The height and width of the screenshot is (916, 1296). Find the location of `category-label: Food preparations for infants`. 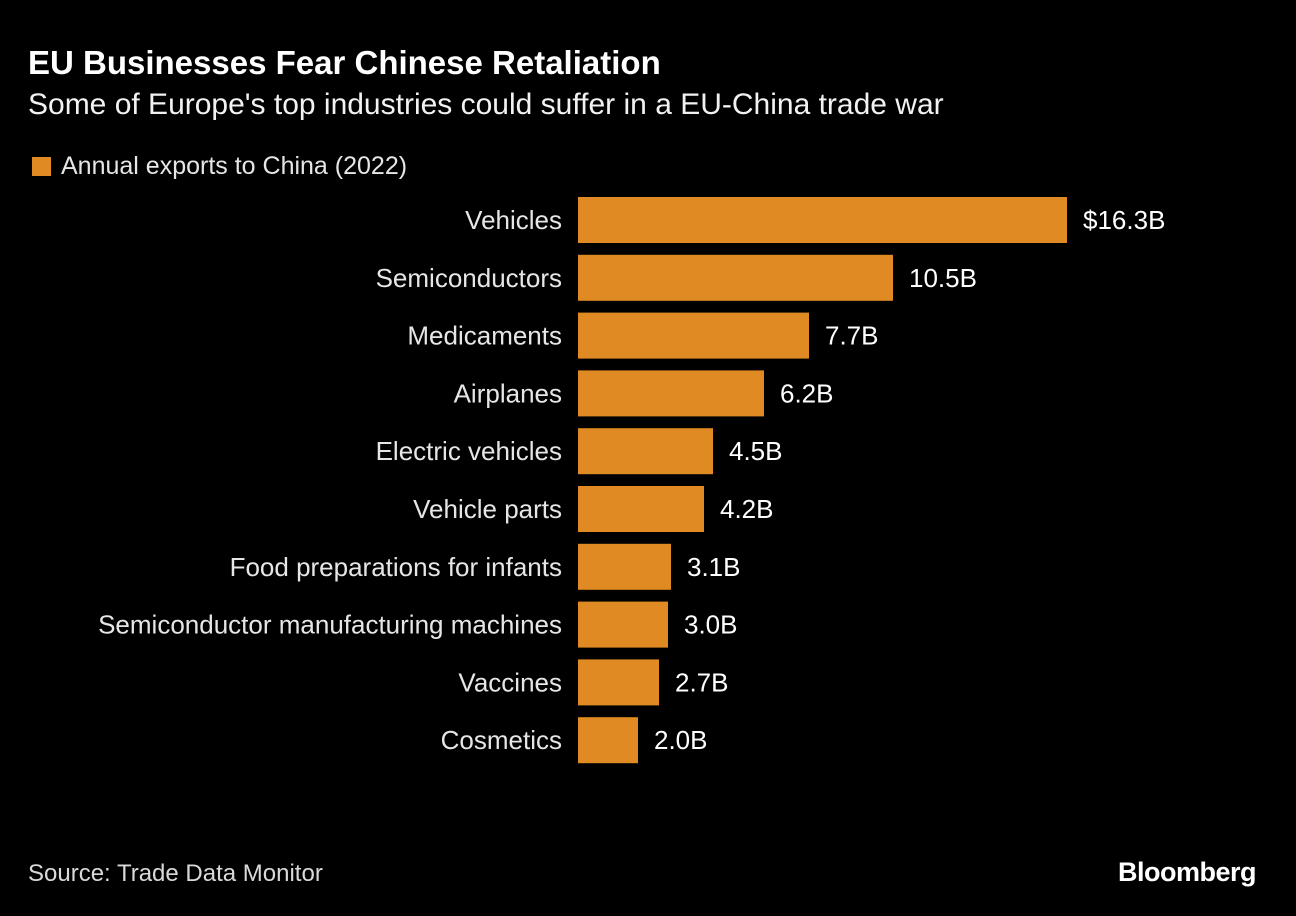

category-label: Food preparations for infants is located at coordinates (396, 567).